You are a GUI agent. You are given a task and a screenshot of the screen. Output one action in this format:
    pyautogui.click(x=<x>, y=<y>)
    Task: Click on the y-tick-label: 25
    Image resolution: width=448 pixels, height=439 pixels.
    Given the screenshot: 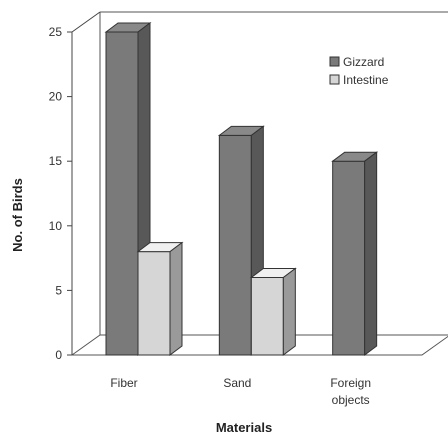 What is the action you would take?
    pyautogui.click(x=56, y=32)
    